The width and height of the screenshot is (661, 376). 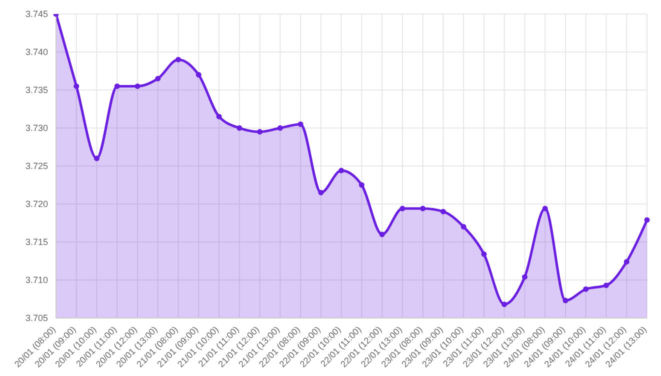 I want to click on y-tick-label: 3.705, so click(x=36, y=318).